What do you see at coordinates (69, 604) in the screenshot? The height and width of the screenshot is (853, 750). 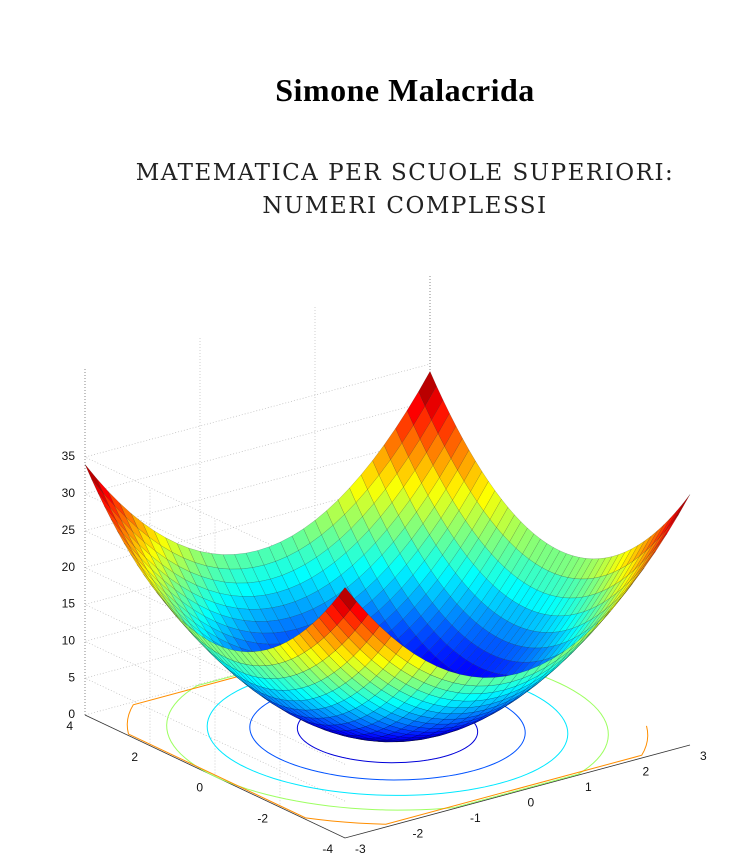 I see `z-tick-label: 15` at bounding box center [69, 604].